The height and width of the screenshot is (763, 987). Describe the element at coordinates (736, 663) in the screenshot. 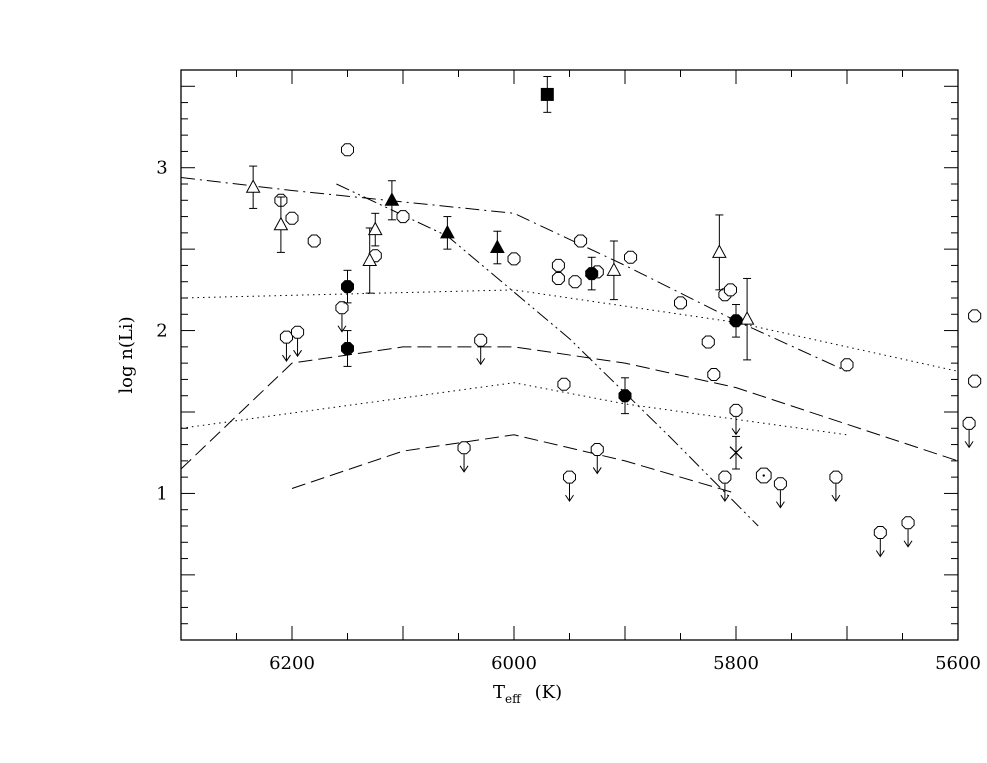

I see `x-tick-label: 5800` at that location.